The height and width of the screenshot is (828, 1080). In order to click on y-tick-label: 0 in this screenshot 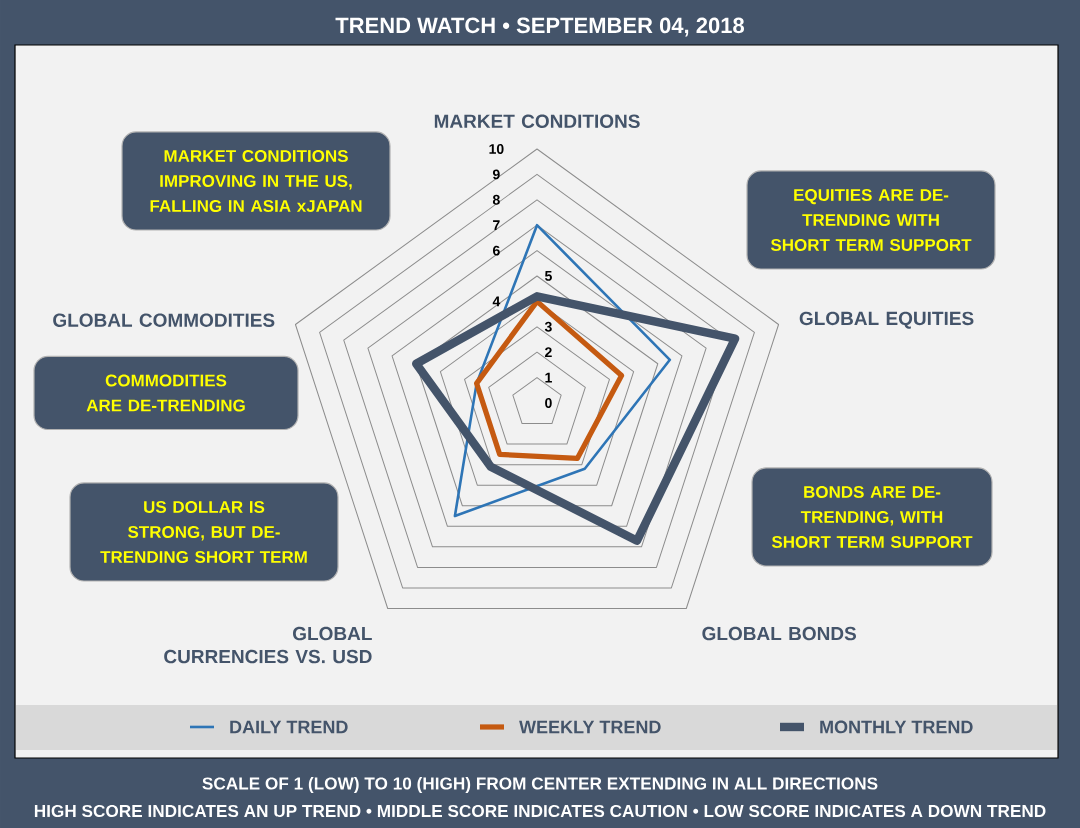, I will do `click(548, 403)`.